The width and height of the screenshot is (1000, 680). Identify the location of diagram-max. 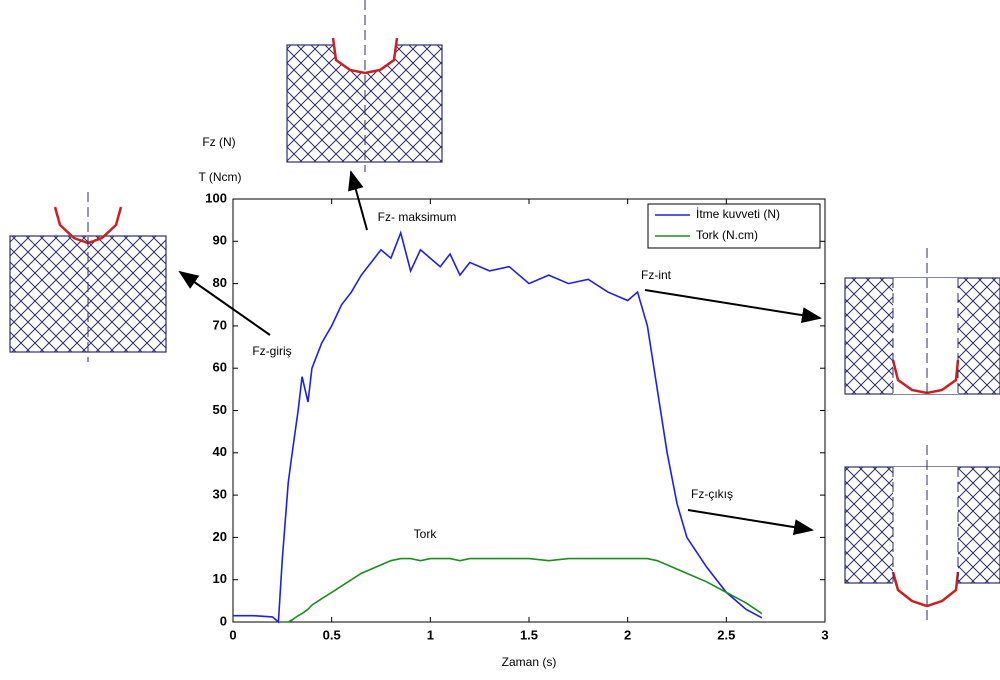
(364, 86).